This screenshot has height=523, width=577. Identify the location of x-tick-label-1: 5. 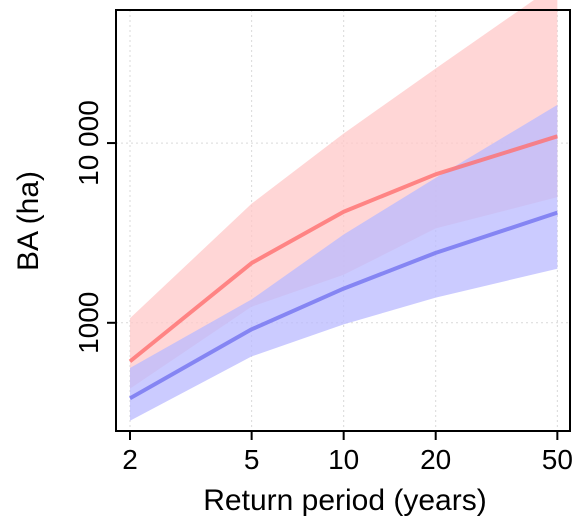
(252, 459).